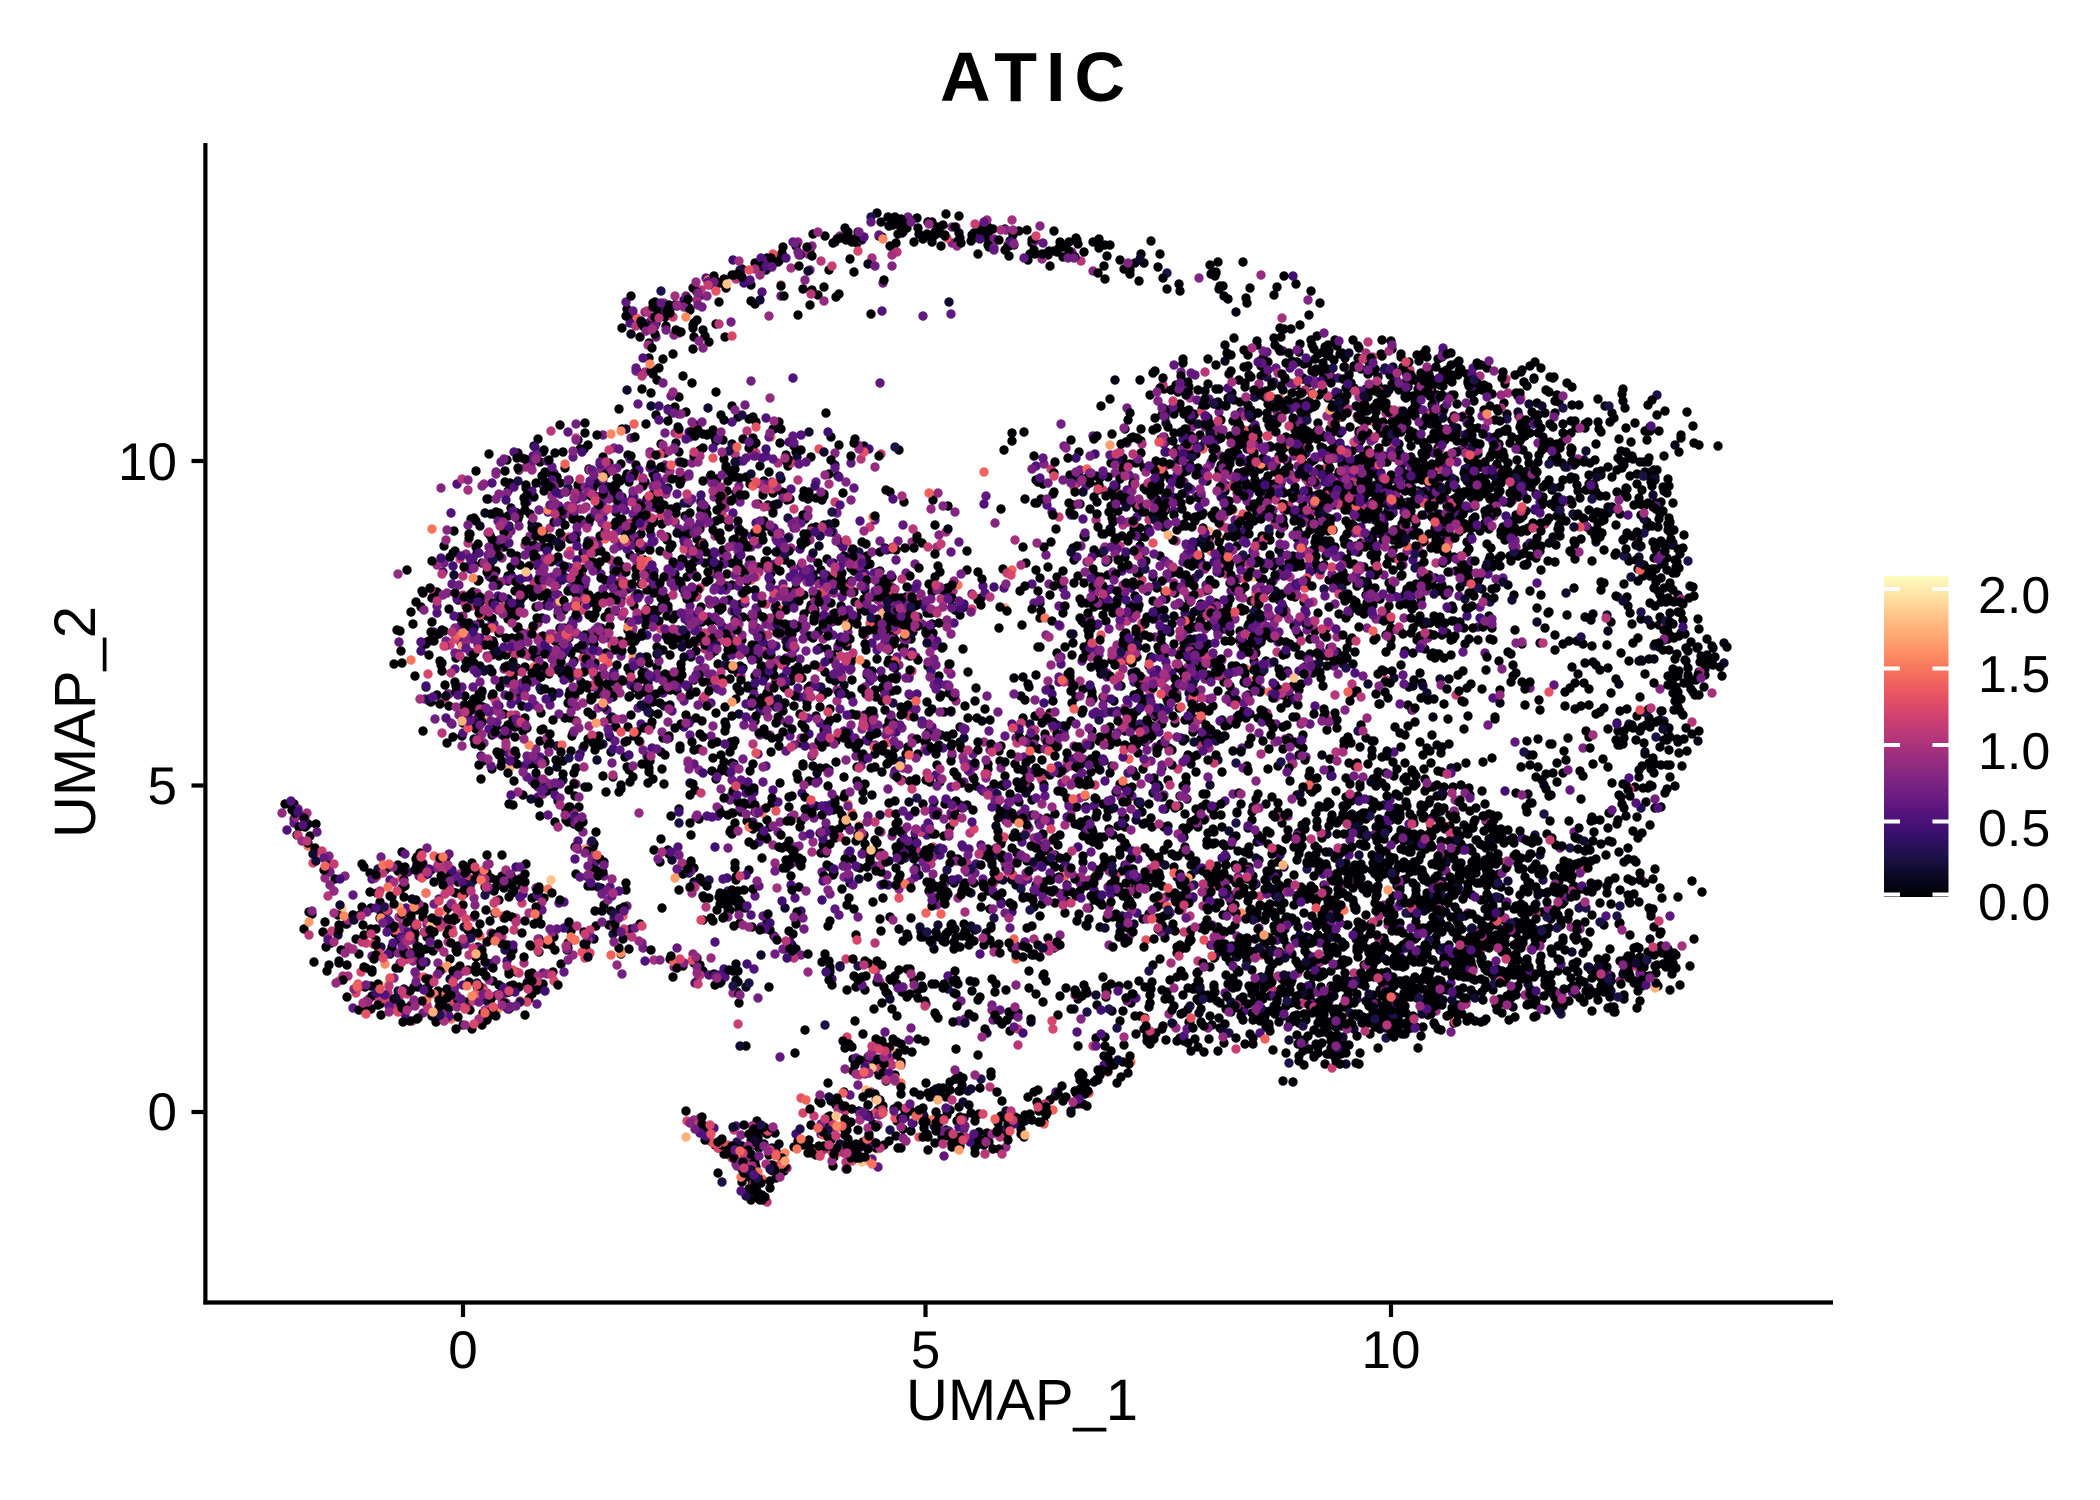 The width and height of the screenshot is (2100, 1500). I want to click on svg-text: 0.5, so click(2014, 829).